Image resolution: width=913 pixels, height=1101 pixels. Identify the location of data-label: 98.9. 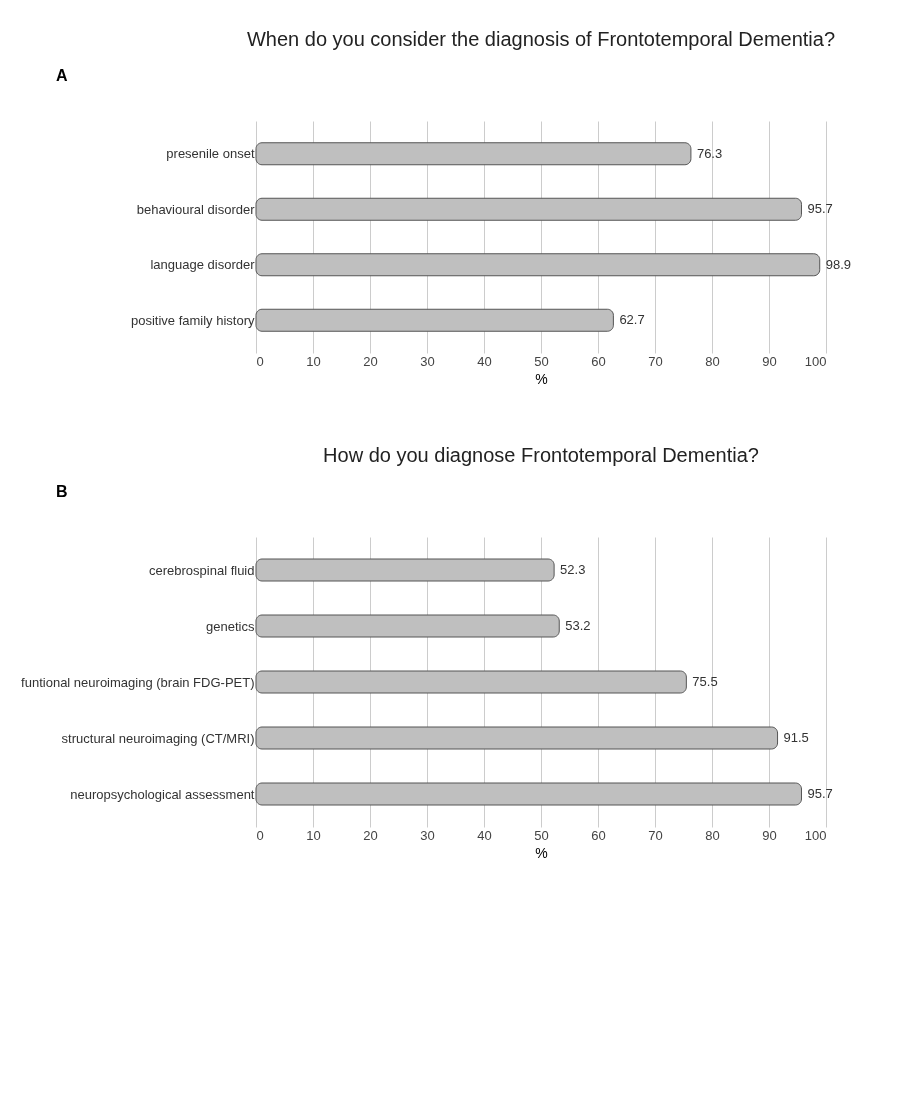
(838, 264).